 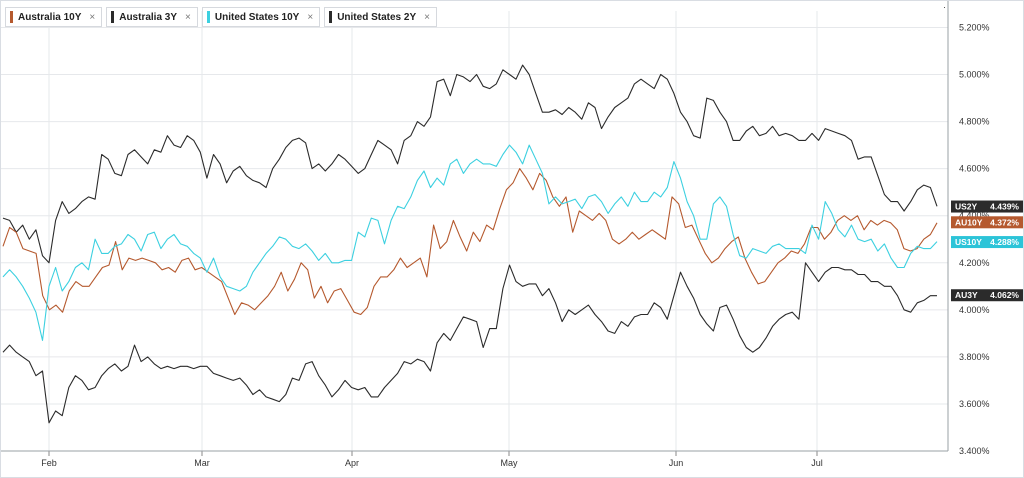 I want to click on end-value-tag-name: AU3Y, so click(x=966, y=295).